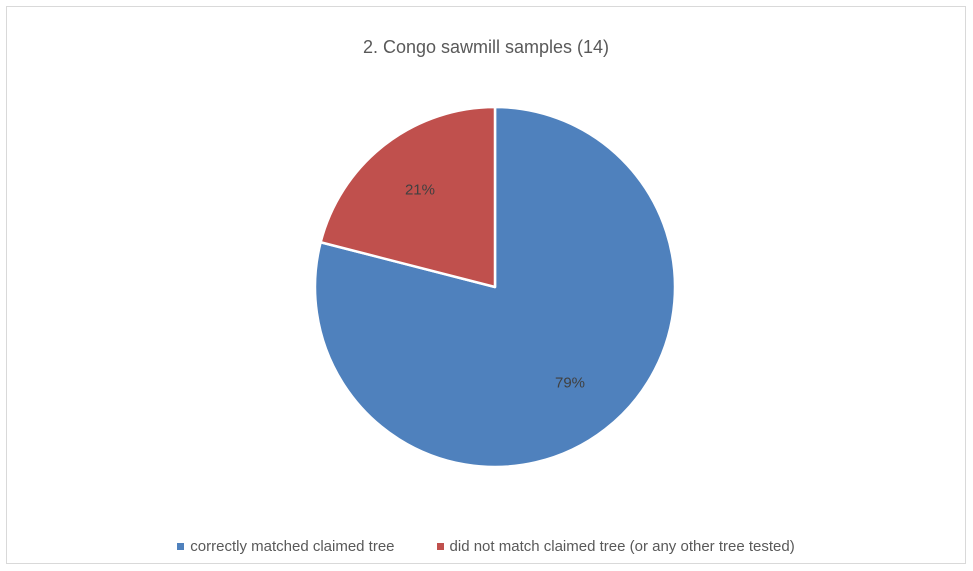 The image size is (973, 571). Describe the element at coordinates (440, 546) in the screenshot. I see `legend-swatch-not-matched` at that location.